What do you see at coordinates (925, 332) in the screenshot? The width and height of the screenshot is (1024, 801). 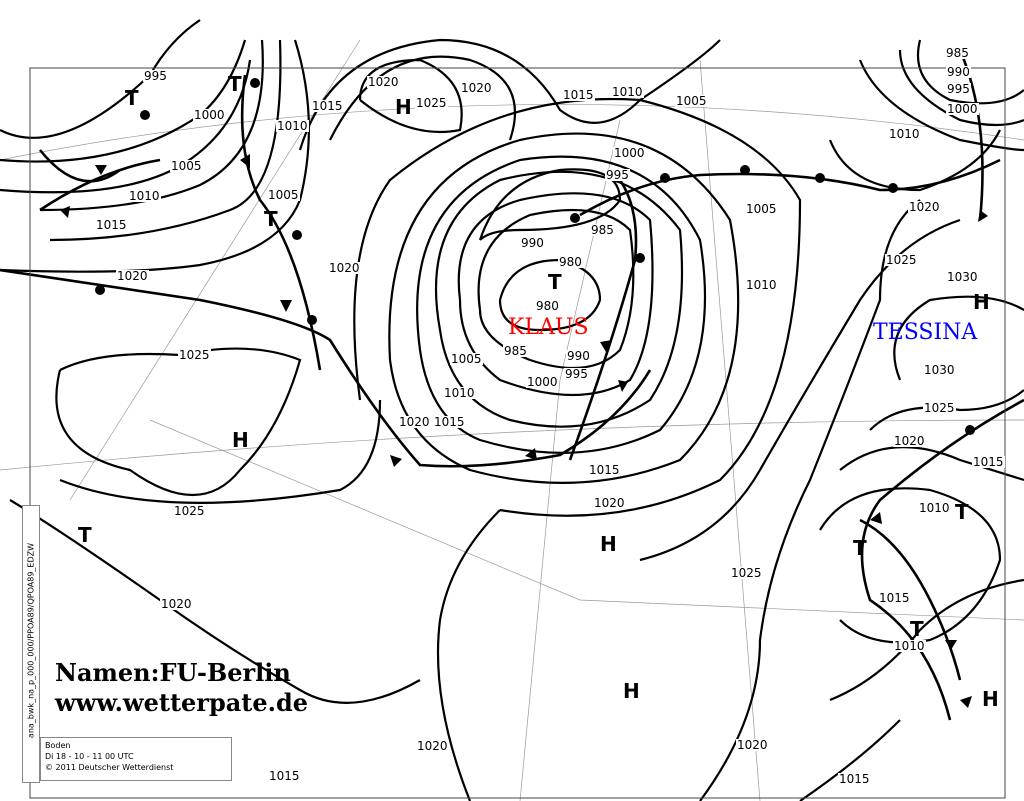 I see `low-name-tessina: TESSINA` at bounding box center [925, 332].